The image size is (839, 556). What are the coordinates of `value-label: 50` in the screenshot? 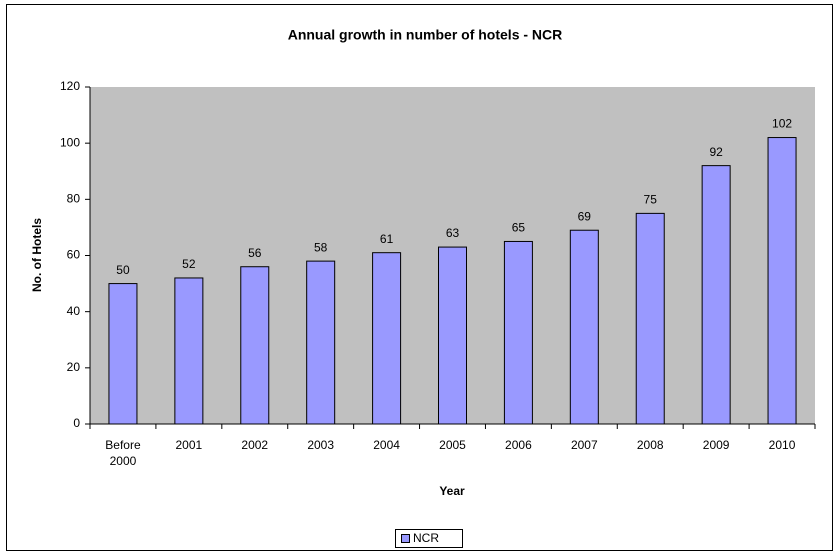 It's located at (123, 270).